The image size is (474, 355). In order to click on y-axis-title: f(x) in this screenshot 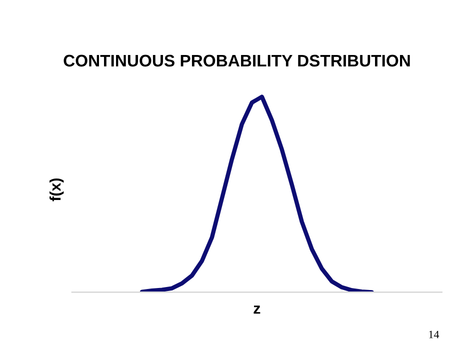, I will do `click(56, 190)`.